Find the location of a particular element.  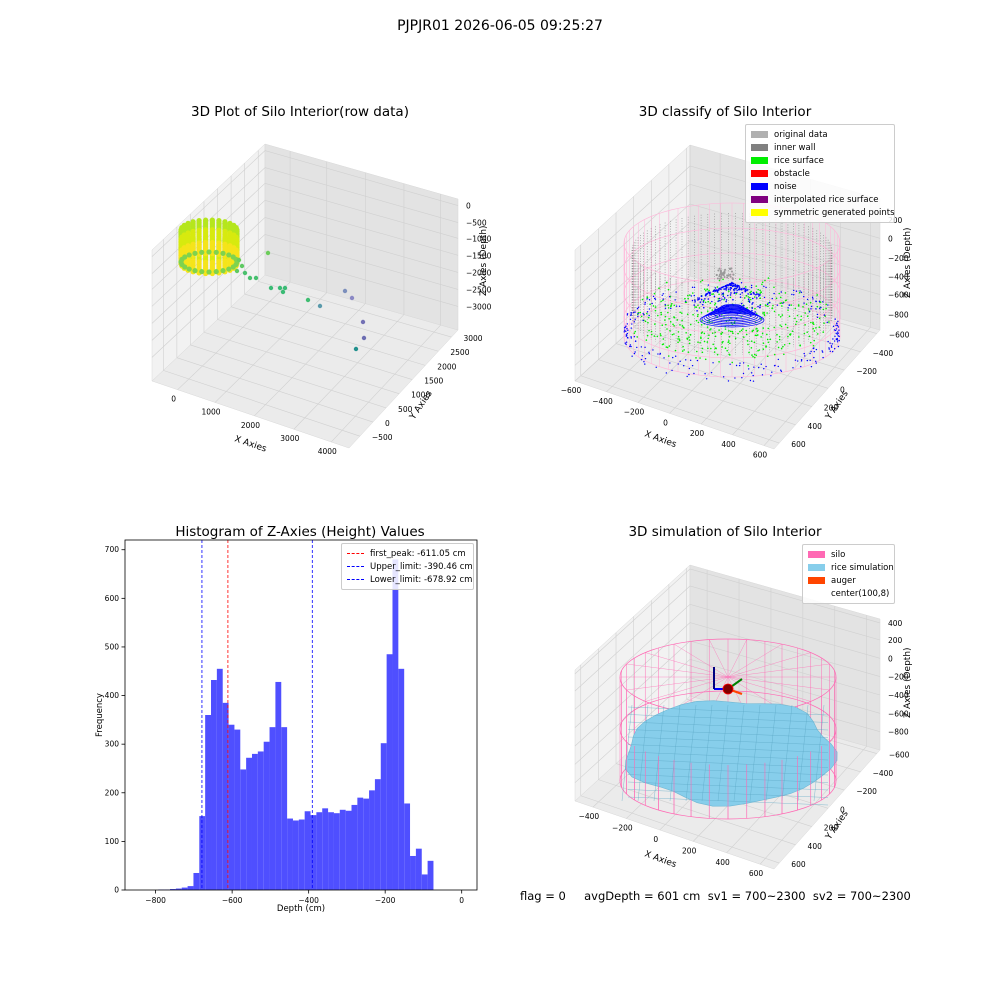

histogram-bars is located at coordinates (296, 724).